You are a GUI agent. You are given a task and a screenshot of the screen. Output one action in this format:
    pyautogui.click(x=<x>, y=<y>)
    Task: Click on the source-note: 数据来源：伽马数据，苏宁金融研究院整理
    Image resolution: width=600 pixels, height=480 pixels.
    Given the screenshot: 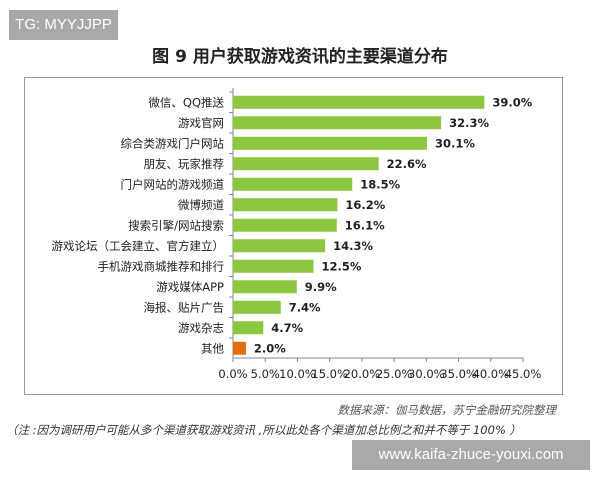 What is the action you would take?
    pyautogui.click(x=447, y=410)
    